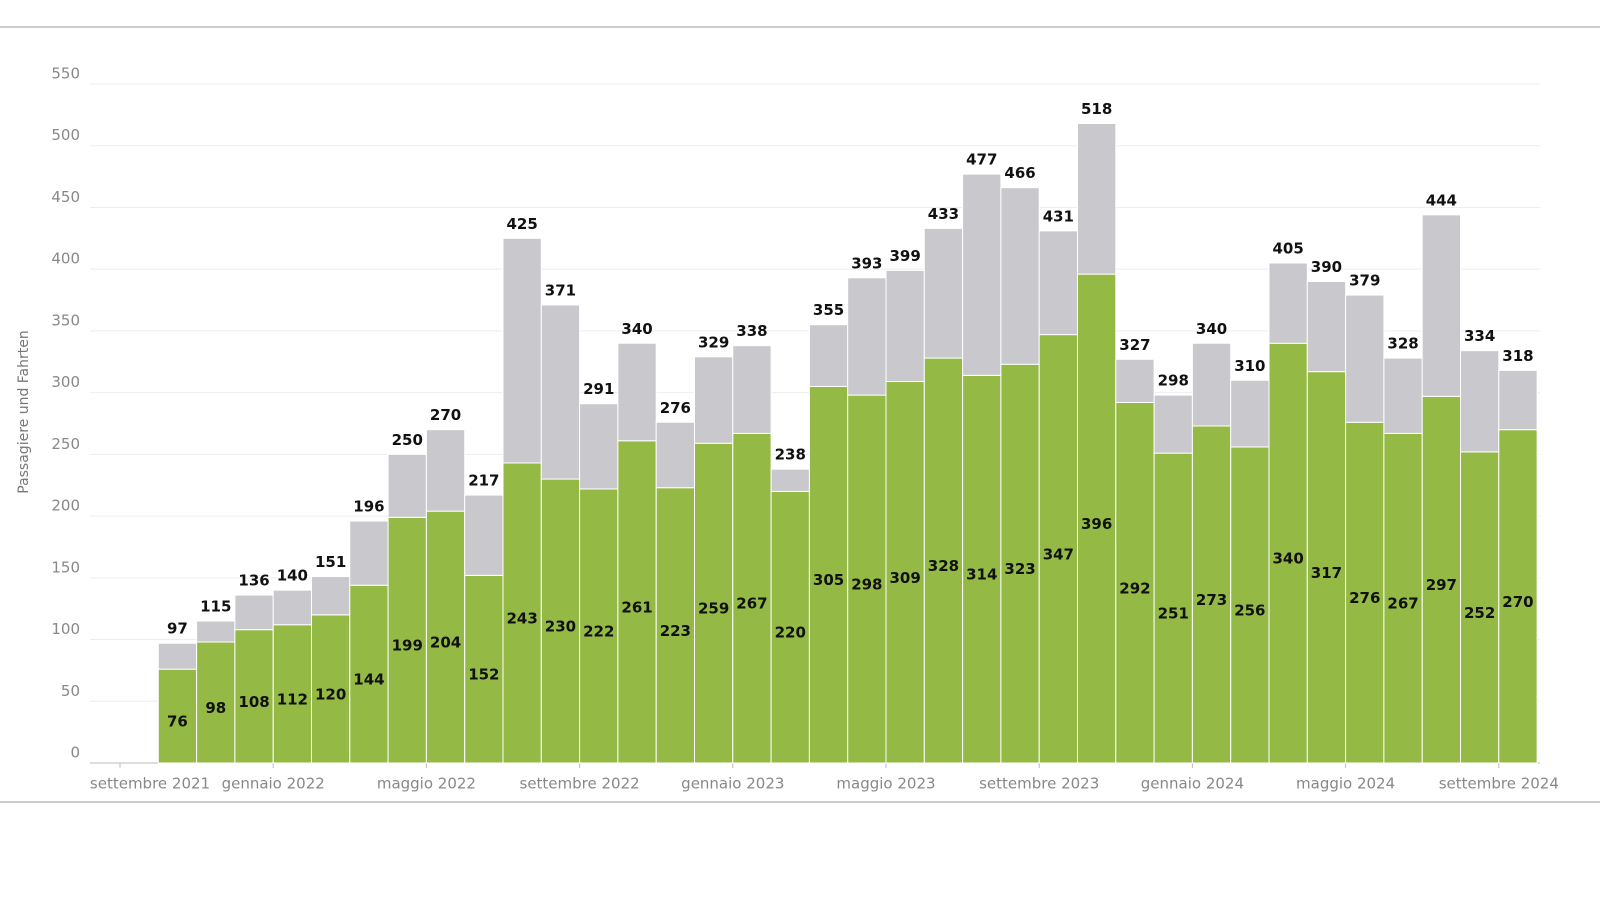  I want to click on y-tick-label: 500, so click(65, 135).